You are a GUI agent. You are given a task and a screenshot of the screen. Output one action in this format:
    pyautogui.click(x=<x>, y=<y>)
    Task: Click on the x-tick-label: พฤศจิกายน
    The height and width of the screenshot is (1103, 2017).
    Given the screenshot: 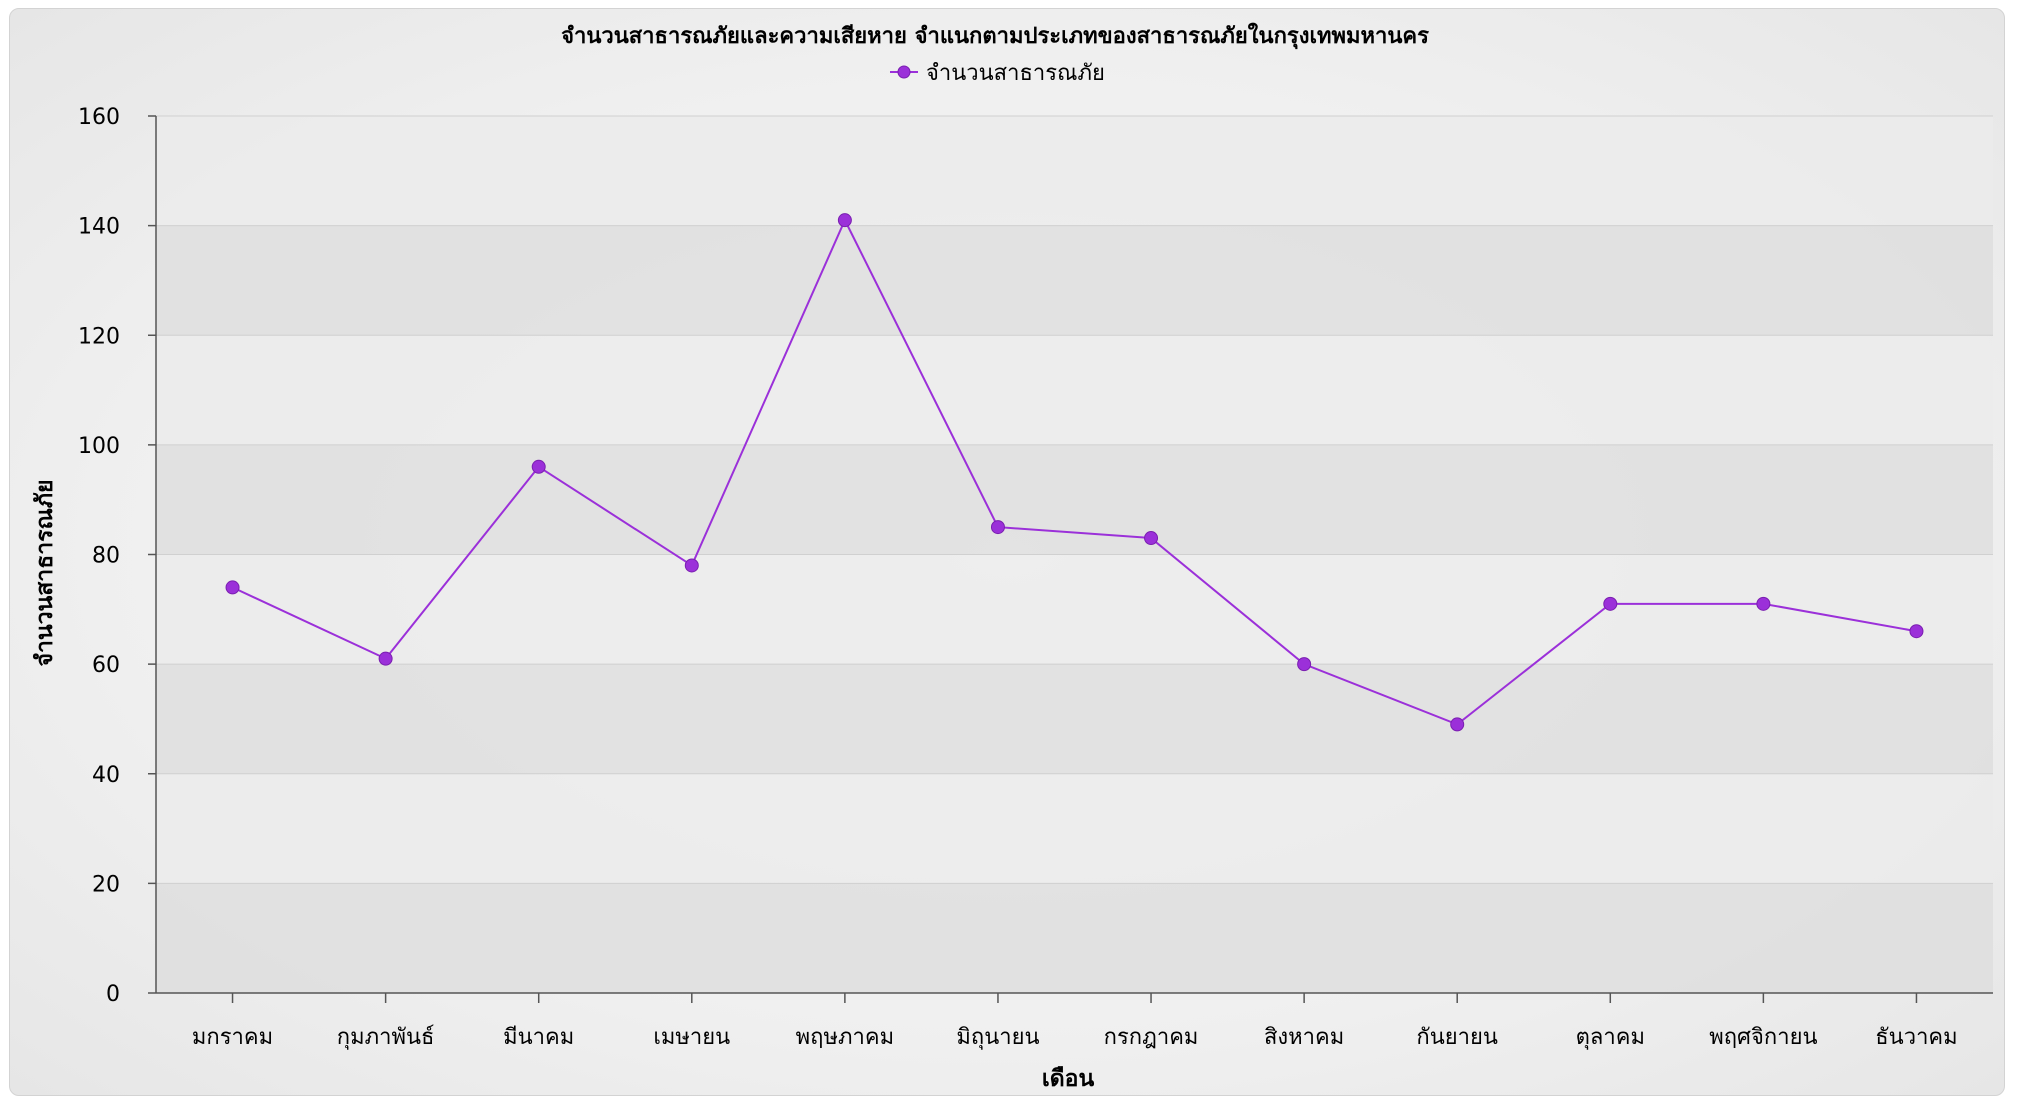 What is the action you would take?
    pyautogui.click(x=1763, y=1037)
    